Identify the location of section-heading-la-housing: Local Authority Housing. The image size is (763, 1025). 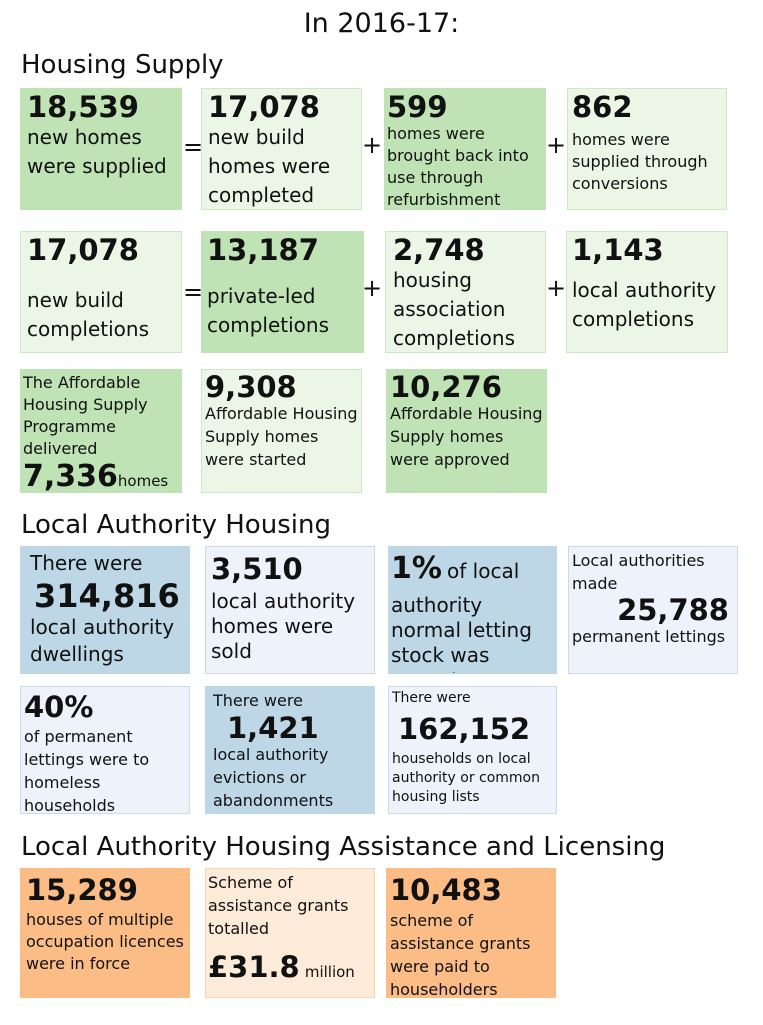
(176, 525).